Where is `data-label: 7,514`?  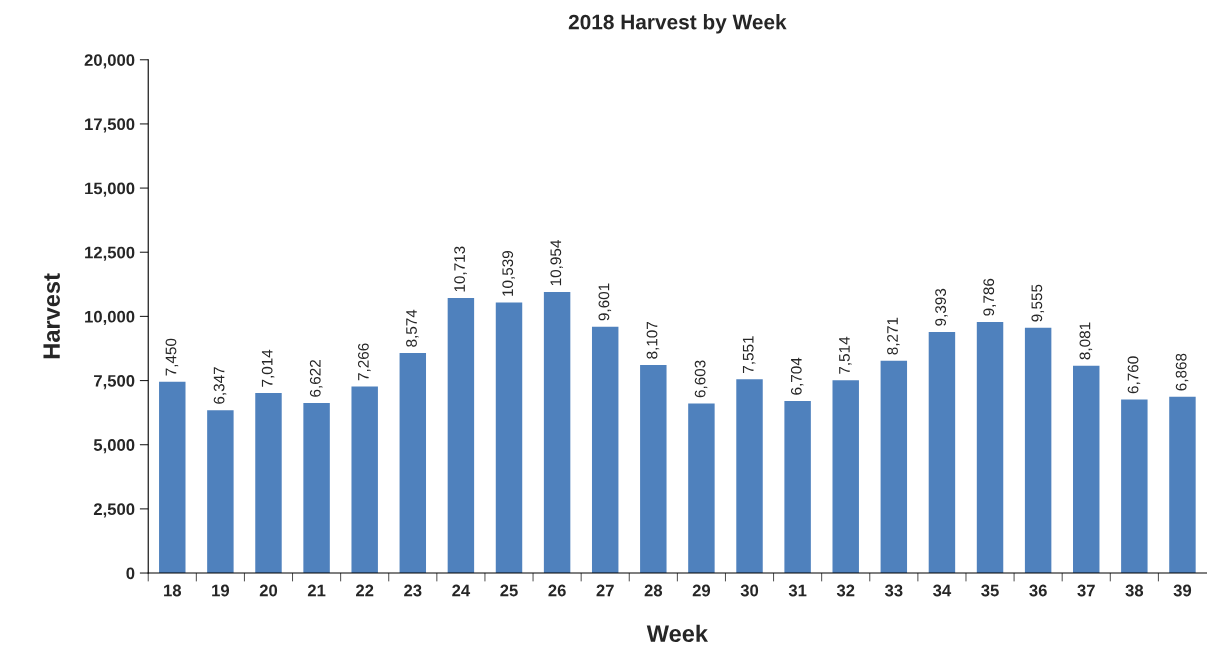
data-label: 7,514 is located at coordinates (845, 355).